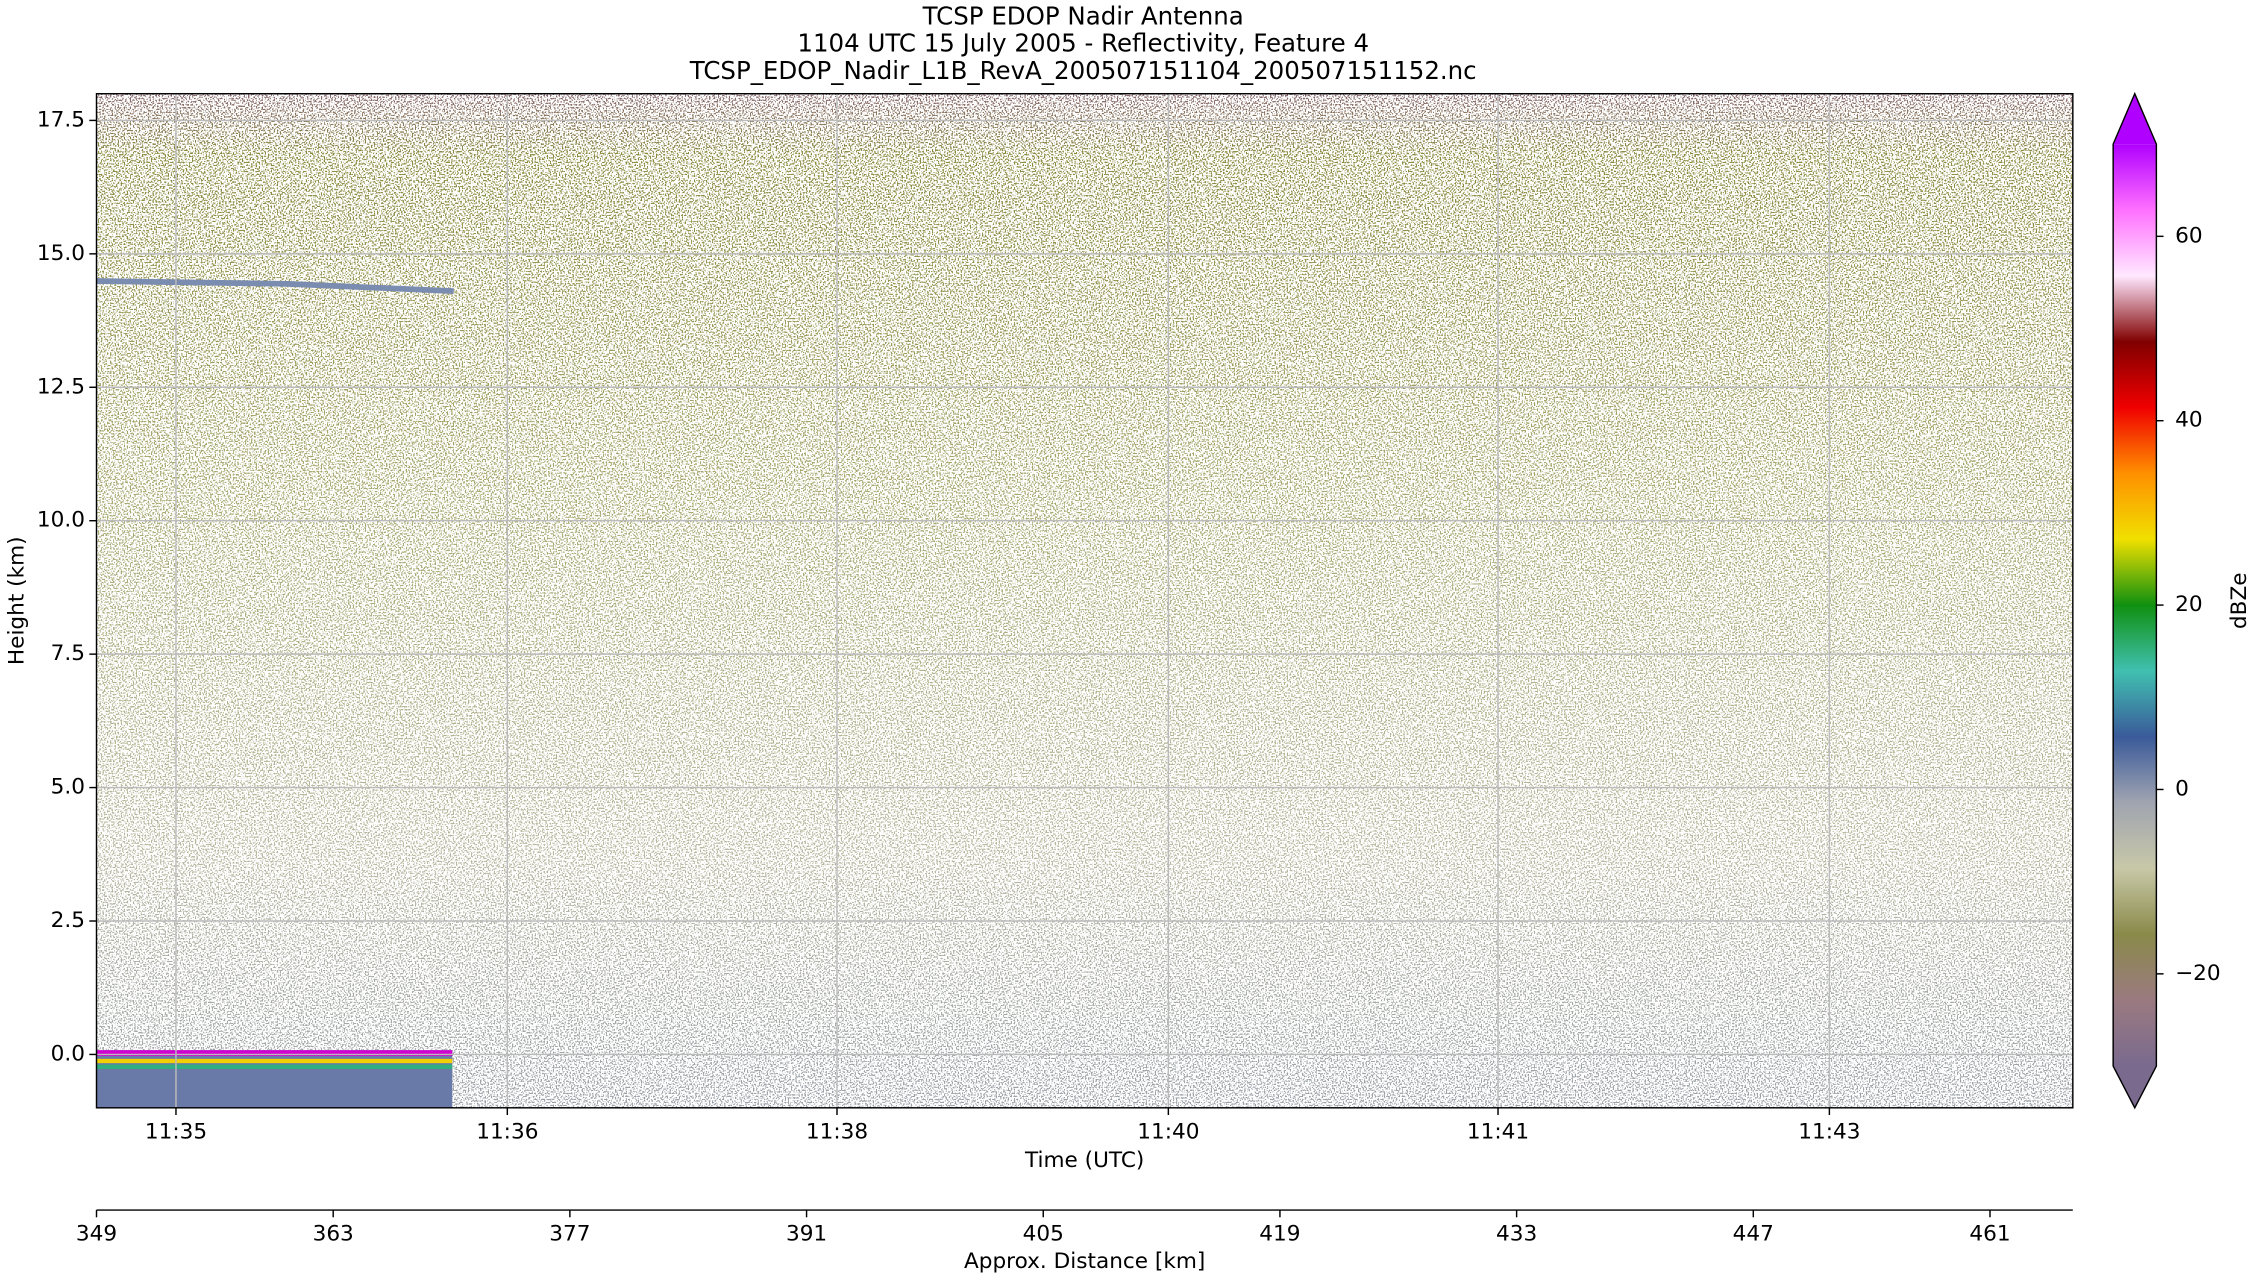  I want to click on y-axis-label: Height (km), so click(16, 600).